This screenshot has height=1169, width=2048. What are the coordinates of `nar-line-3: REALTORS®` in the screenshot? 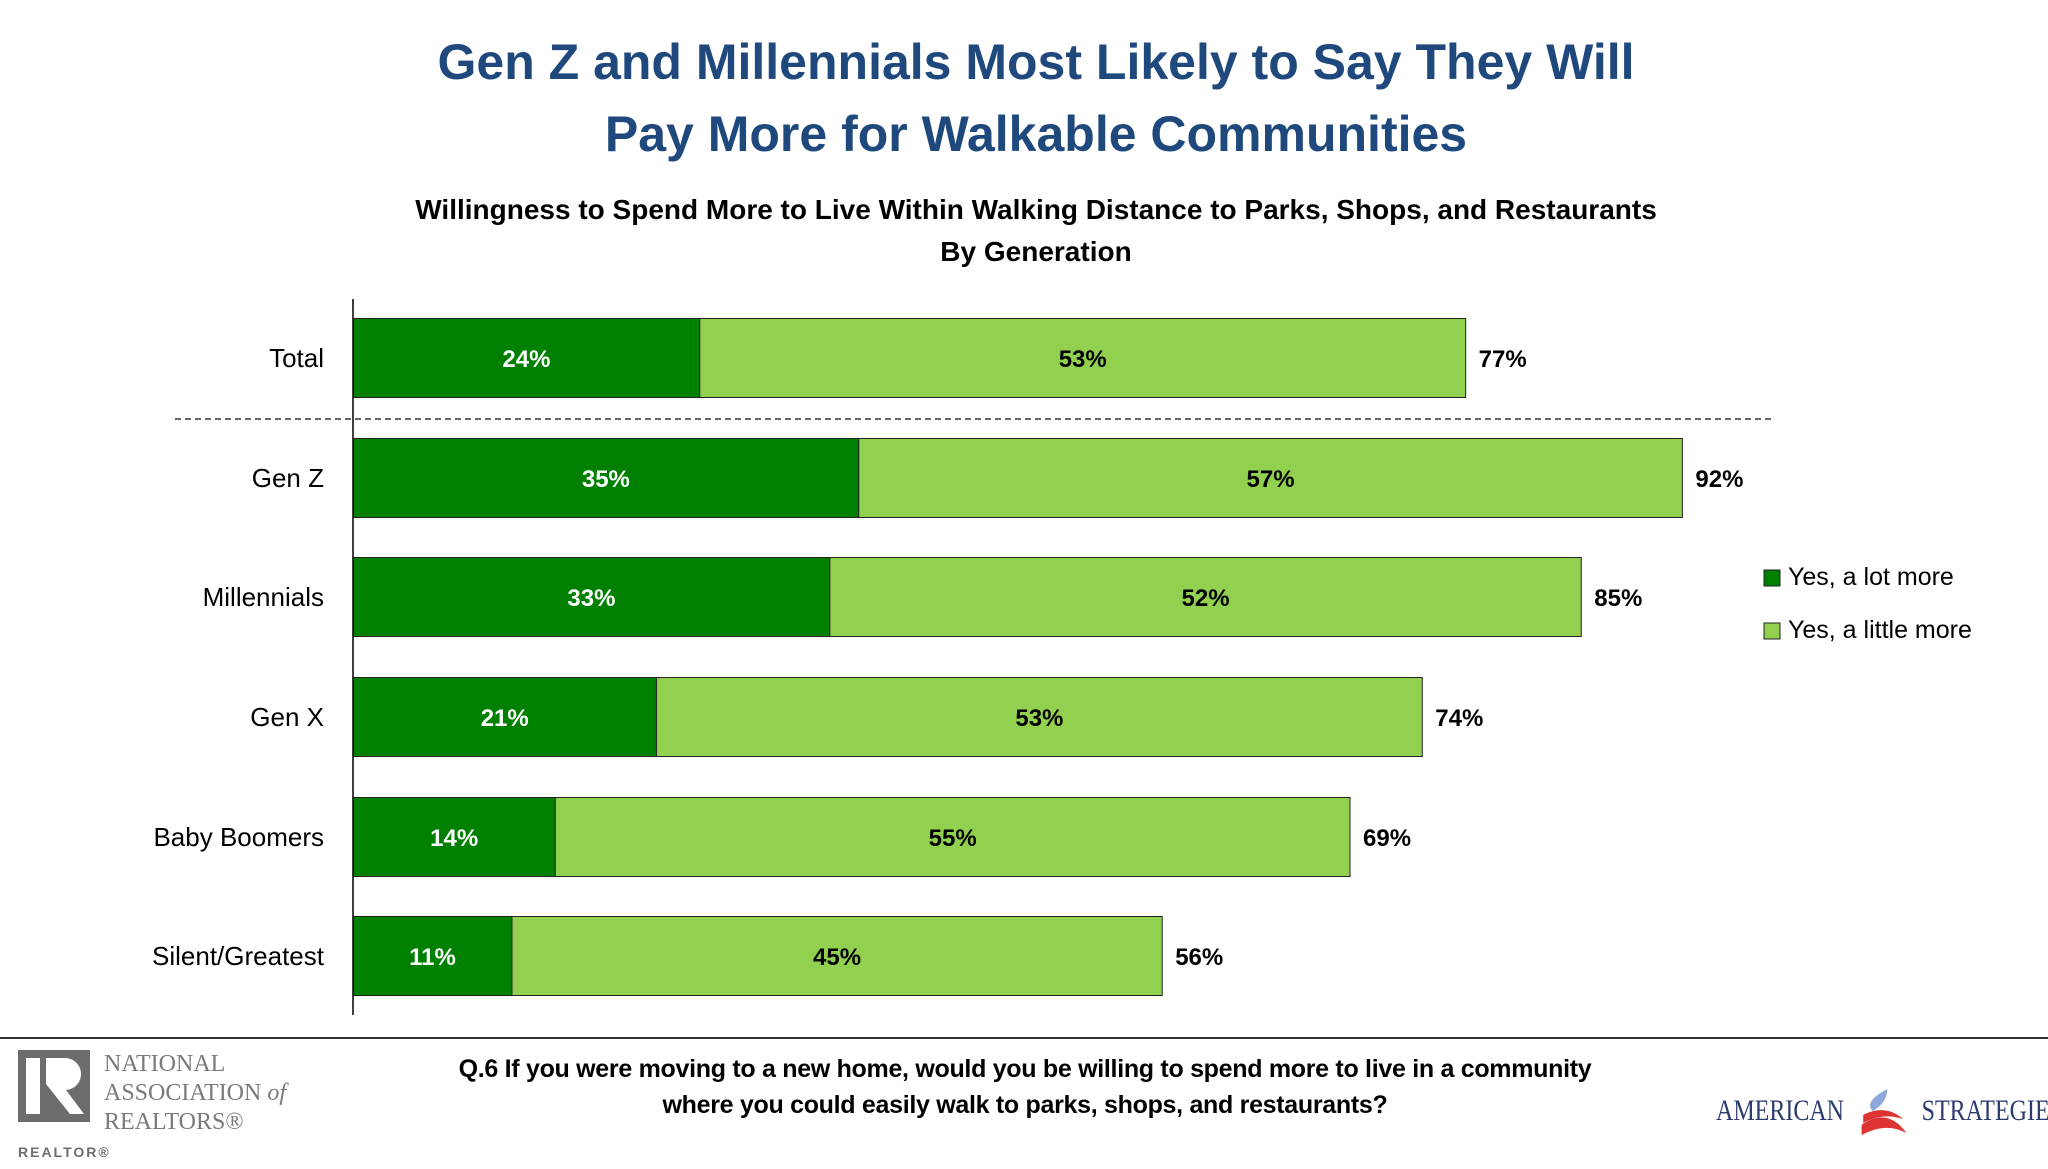 It's located at (174, 1122).